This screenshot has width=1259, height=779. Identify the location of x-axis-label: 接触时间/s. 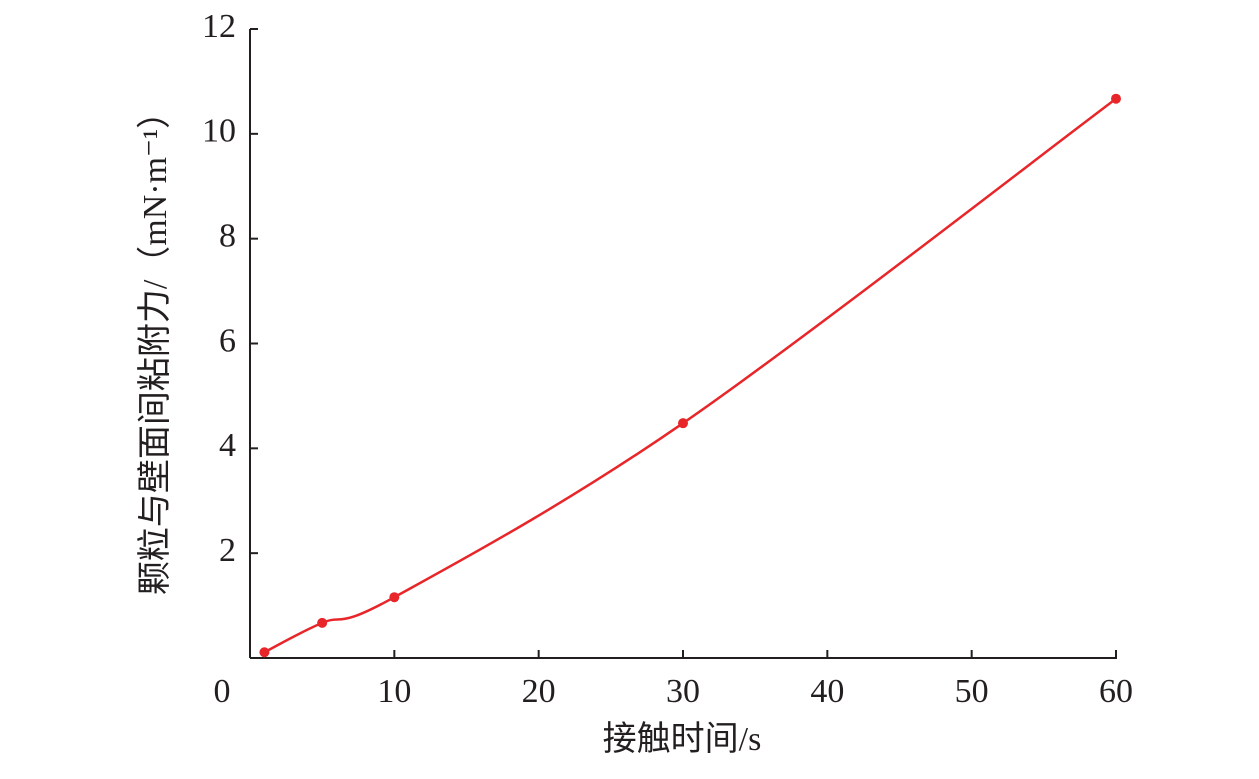
(682, 739).